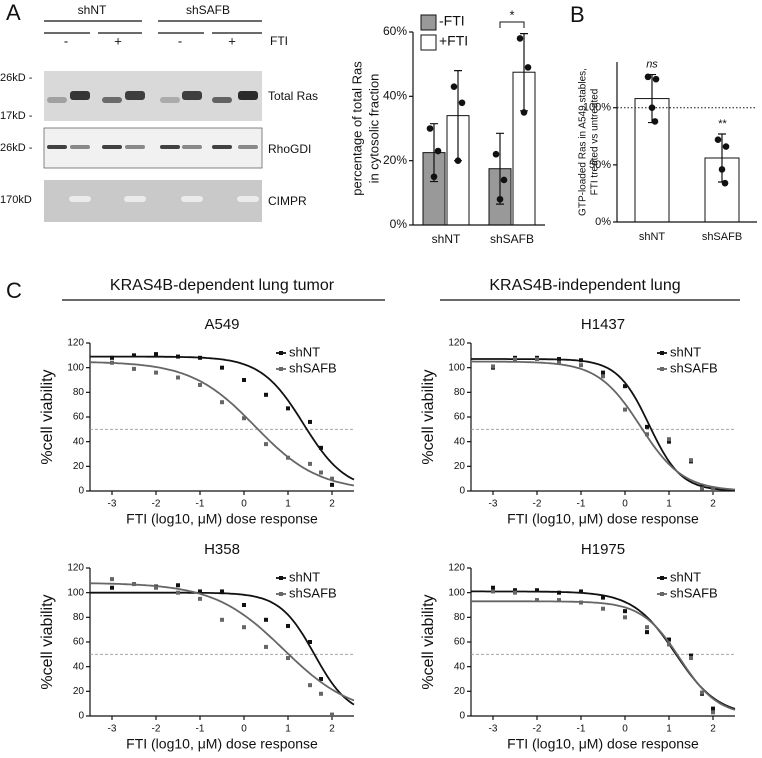  Describe the element at coordinates (452, 21) in the screenshot. I see `legend-label: -FTI` at that location.